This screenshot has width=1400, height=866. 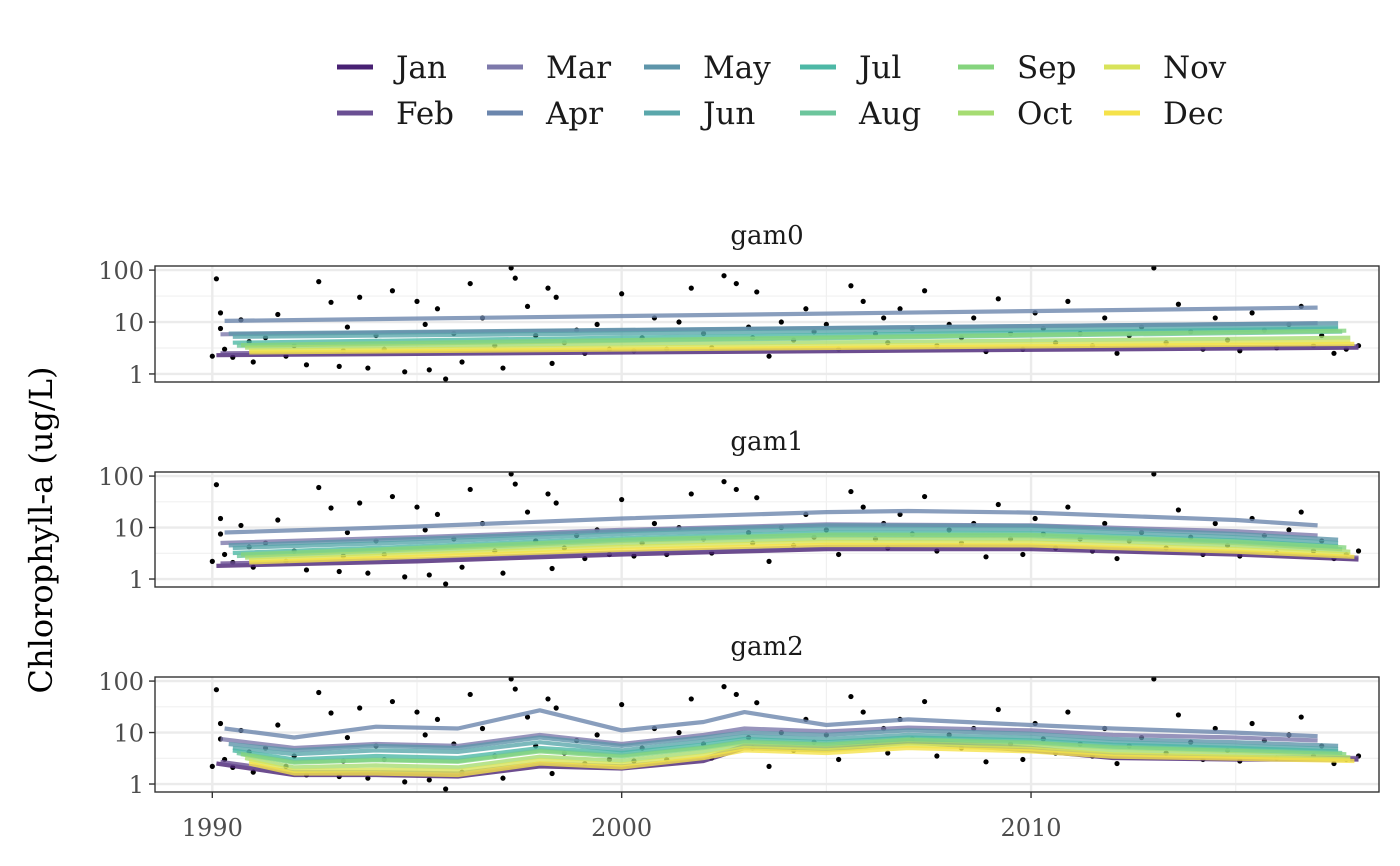 I want to click on legend-item-feb: Feb, so click(x=395, y=114).